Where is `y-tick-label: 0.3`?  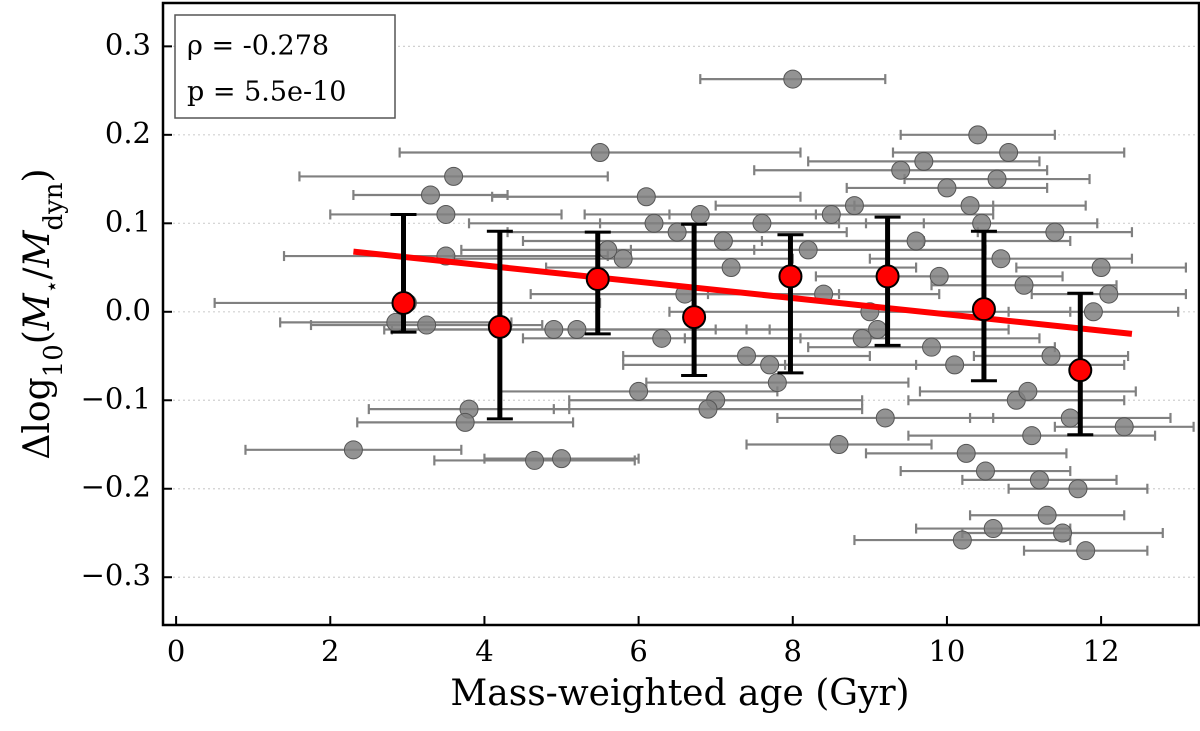 y-tick-label: 0.3 is located at coordinates (128, 44).